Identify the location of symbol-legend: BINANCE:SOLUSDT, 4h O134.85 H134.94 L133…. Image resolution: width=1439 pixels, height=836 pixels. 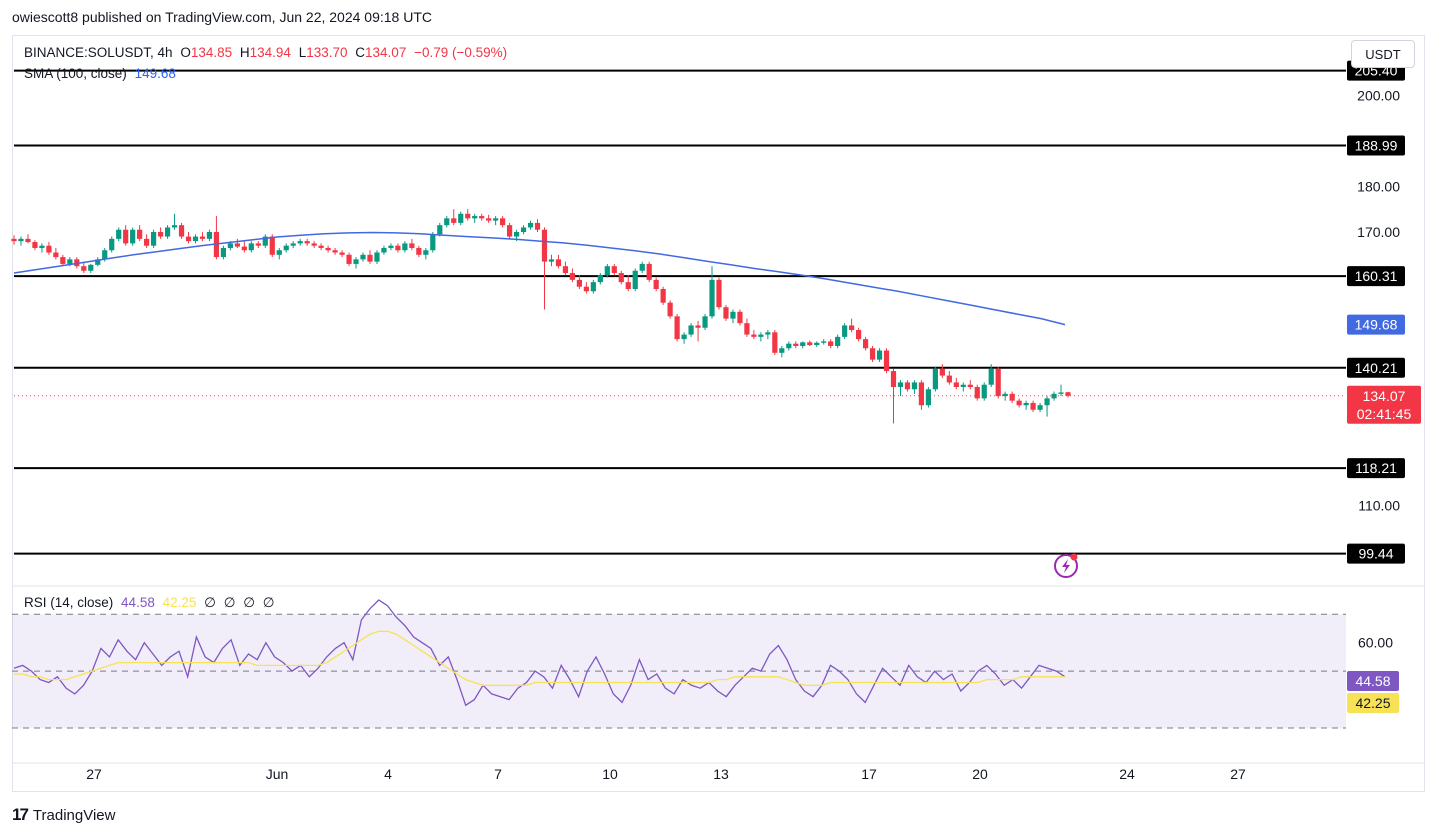
(267, 52).